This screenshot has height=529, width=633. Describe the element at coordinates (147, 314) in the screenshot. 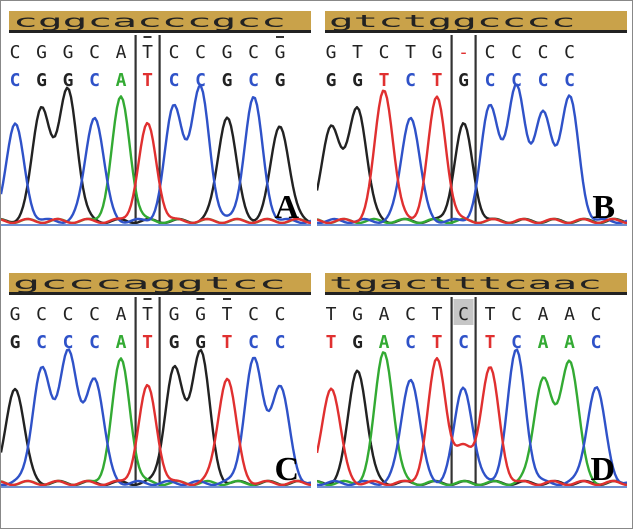

I see `sequence-base-c-5: T` at that location.